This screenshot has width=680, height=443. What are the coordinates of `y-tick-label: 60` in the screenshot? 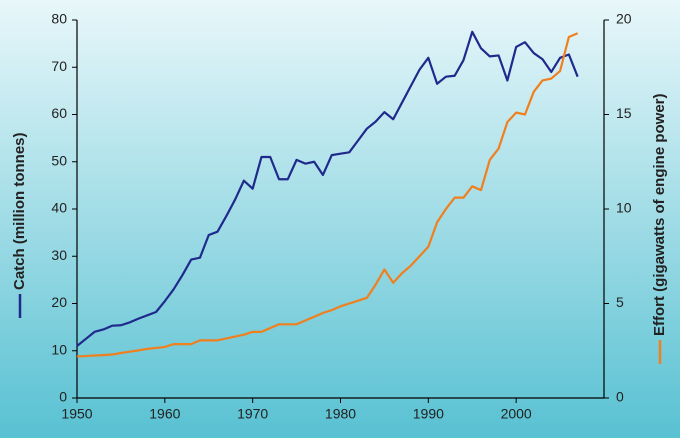 It's located at (59, 113).